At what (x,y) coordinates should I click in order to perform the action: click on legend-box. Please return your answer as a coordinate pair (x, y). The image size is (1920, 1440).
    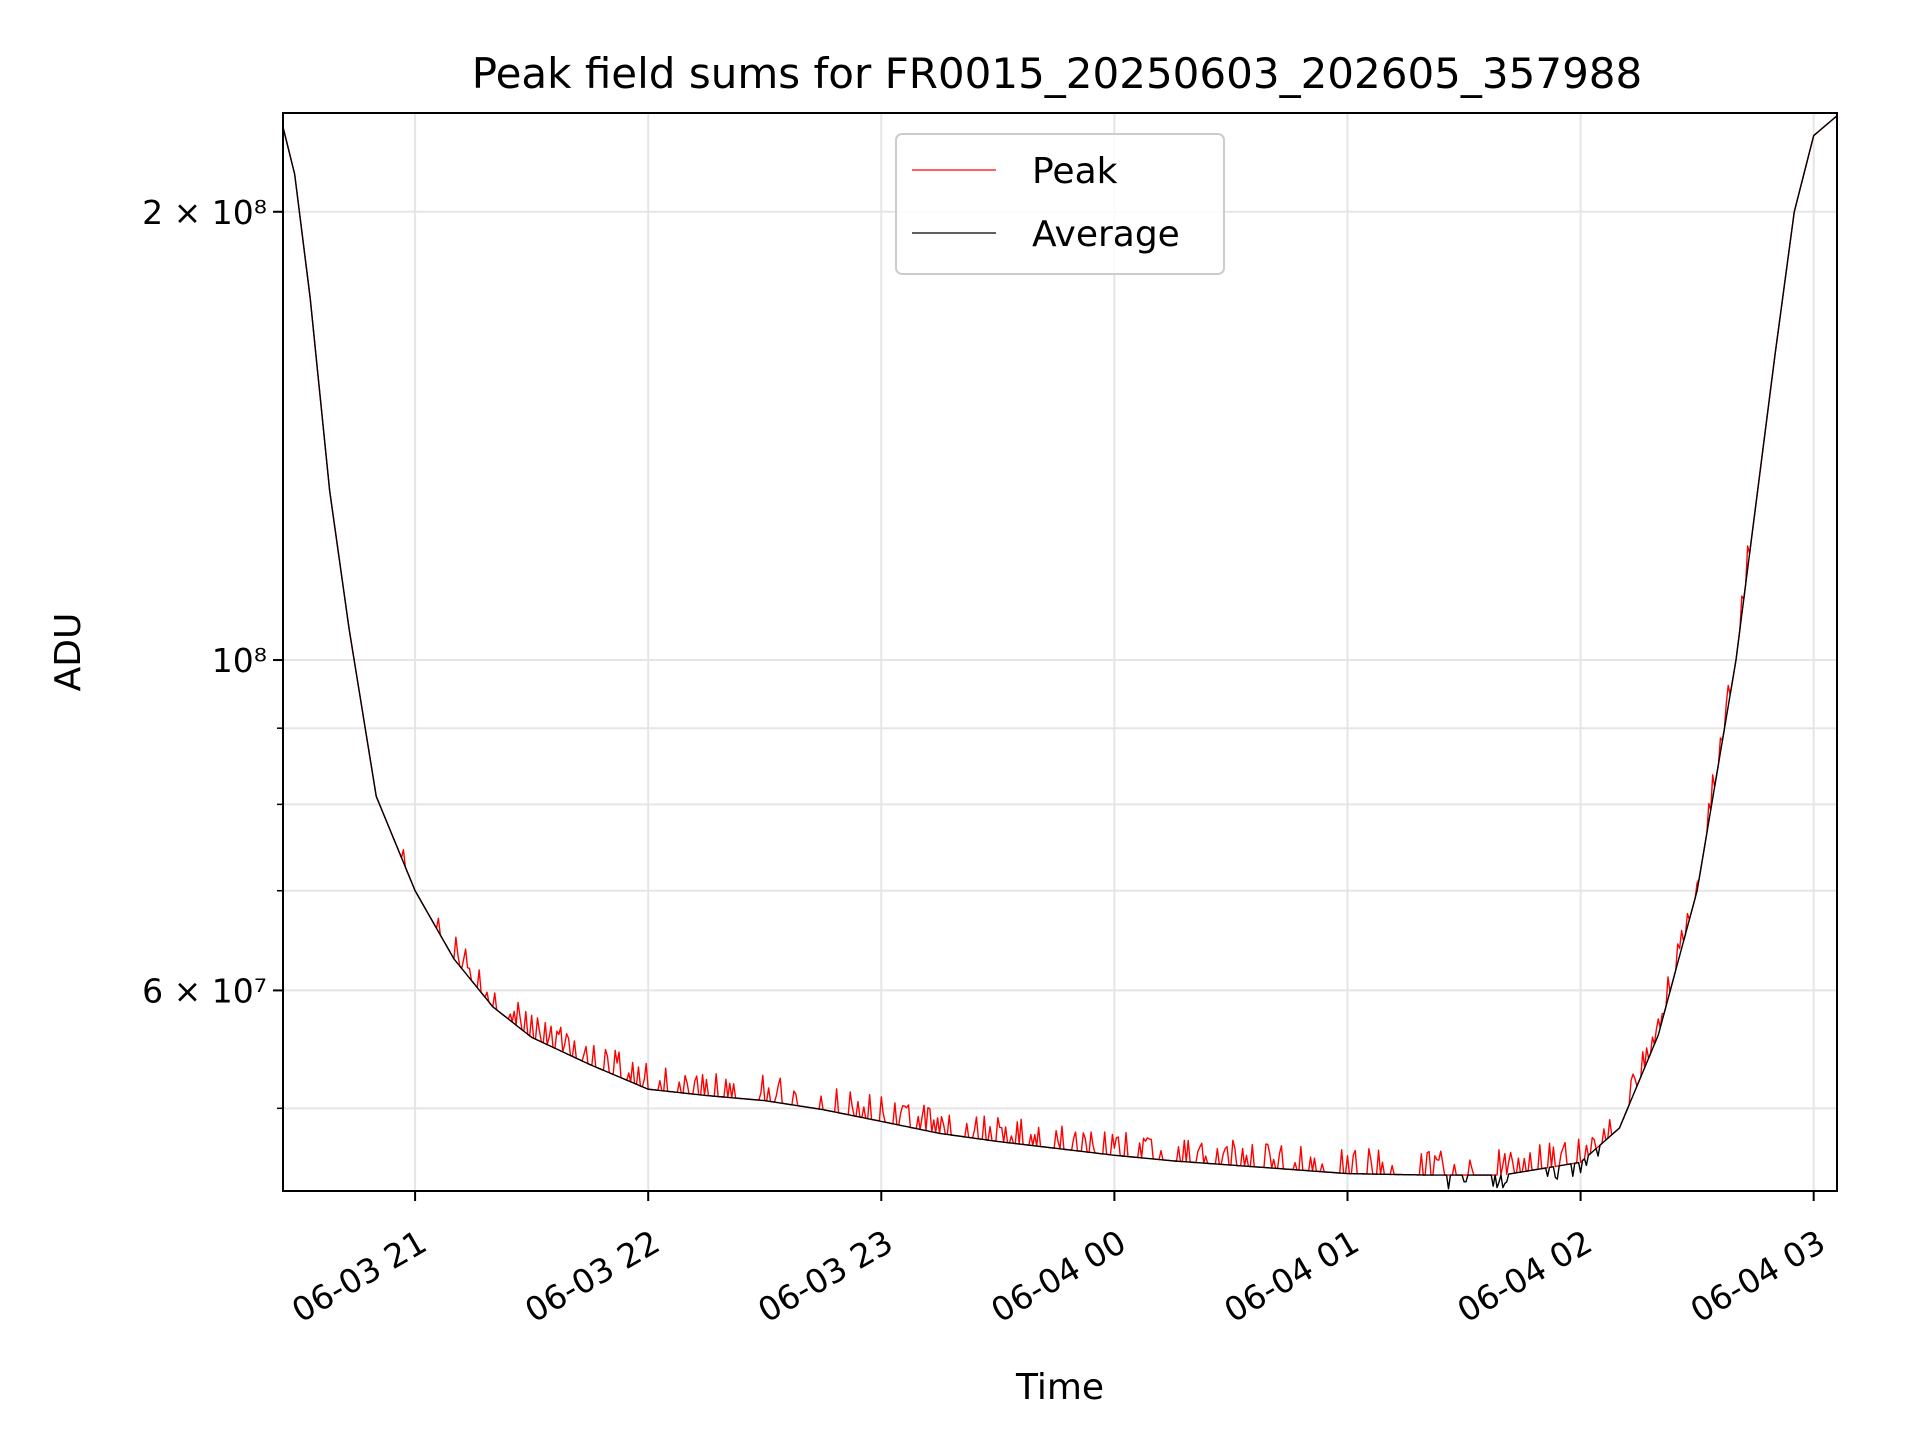
    Looking at the image, I should click on (1060, 204).